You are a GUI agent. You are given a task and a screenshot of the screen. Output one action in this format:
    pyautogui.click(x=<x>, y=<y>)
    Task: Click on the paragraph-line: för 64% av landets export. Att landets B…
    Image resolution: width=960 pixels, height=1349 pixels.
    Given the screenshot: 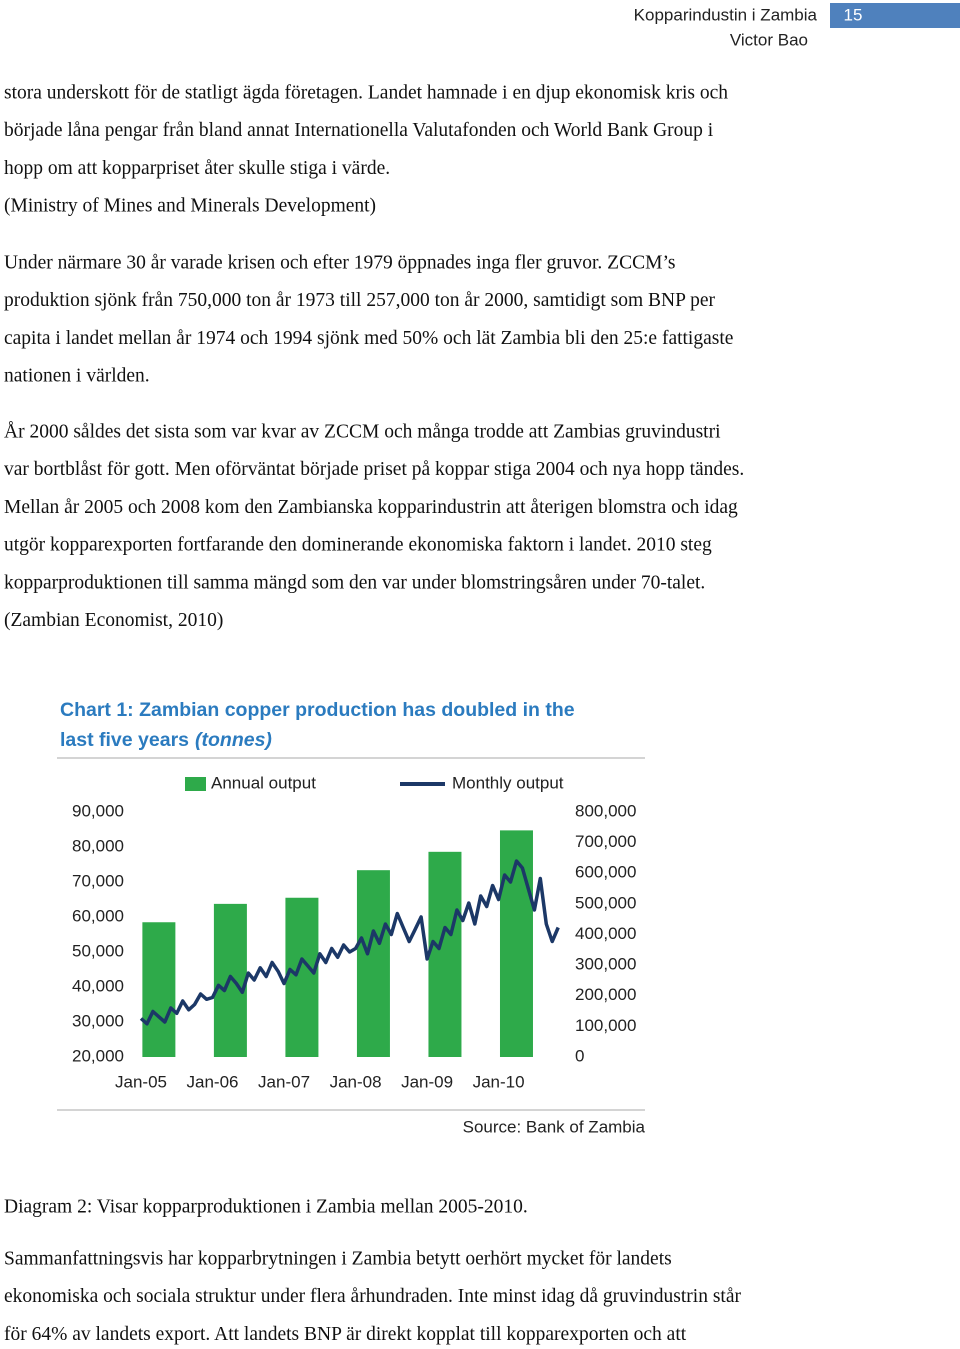 What is the action you would take?
    pyautogui.click(x=345, y=1334)
    